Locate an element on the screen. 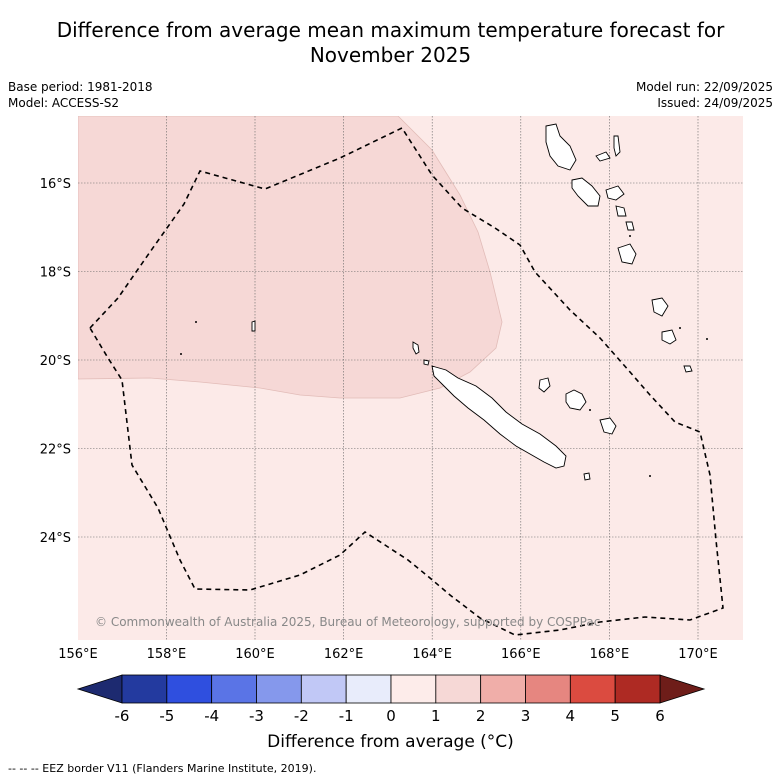 The image size is (781, 781). lon-label: 170°E is located at coordinates (698, 654).